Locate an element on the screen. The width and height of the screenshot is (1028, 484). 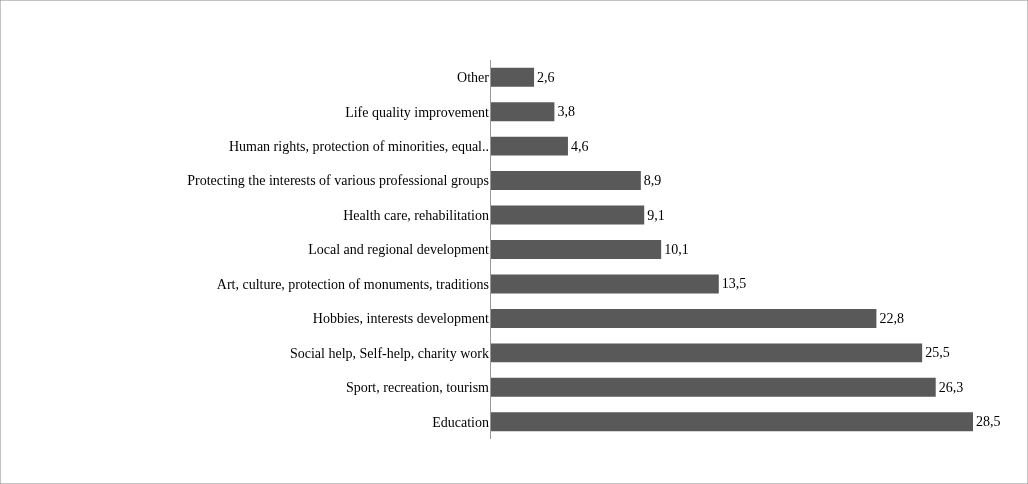
data-label: 22,8 is located at coordinates (891, 318).